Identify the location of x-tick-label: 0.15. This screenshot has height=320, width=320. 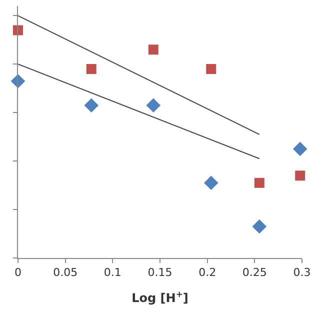
(160, 273).